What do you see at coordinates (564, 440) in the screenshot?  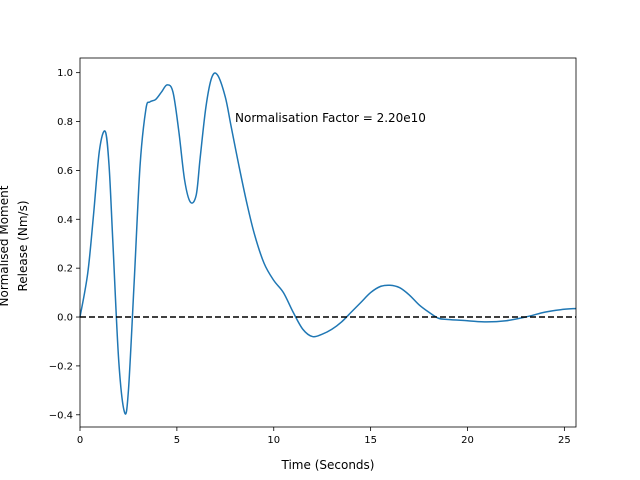 I see `x-tick-label: 25` at bounding box center [564, 440].